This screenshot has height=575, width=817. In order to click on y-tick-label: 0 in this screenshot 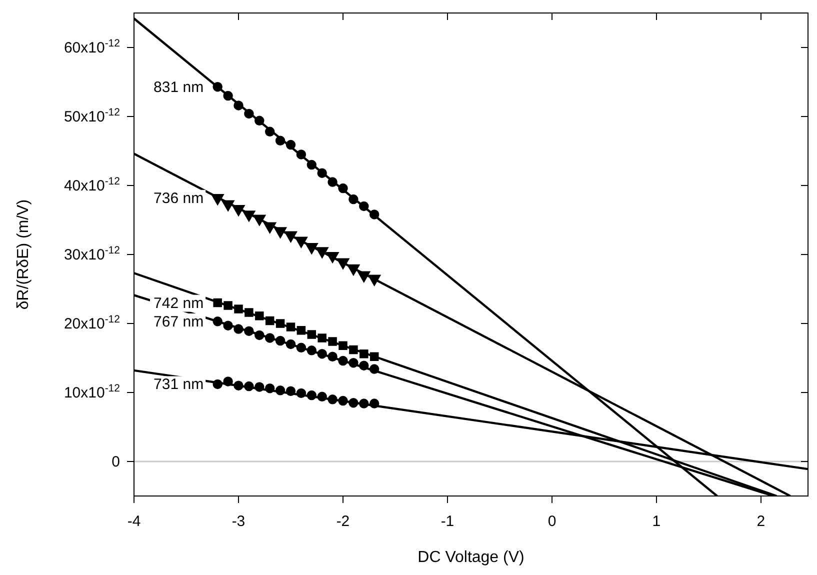, I will do `click(116, 462)`.